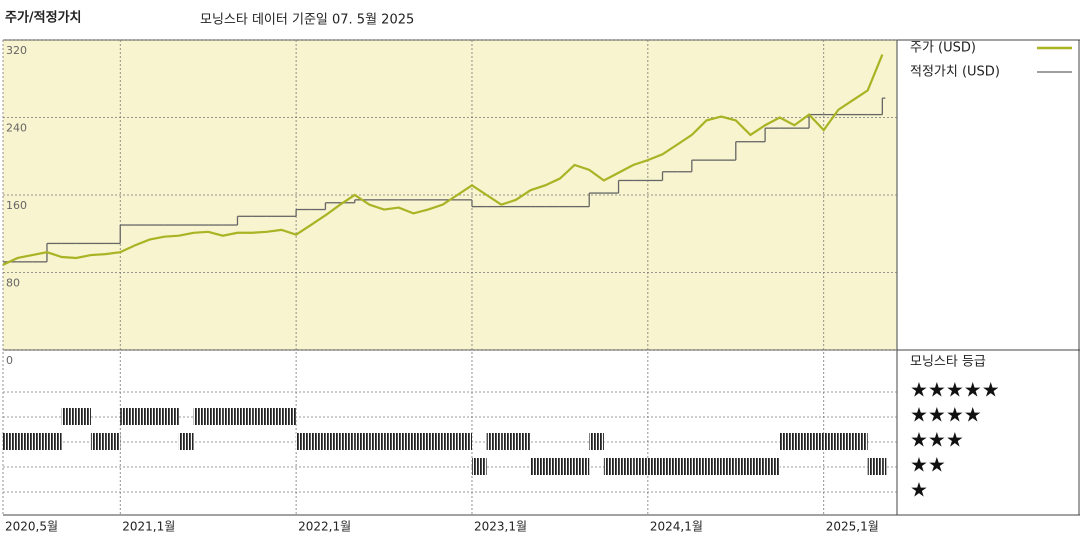 The width and height of the screenshot is (1080, 540). Describe the element at coordinates (16, 128) in the screenshot. I see `y-tick-label: 240` at that location.